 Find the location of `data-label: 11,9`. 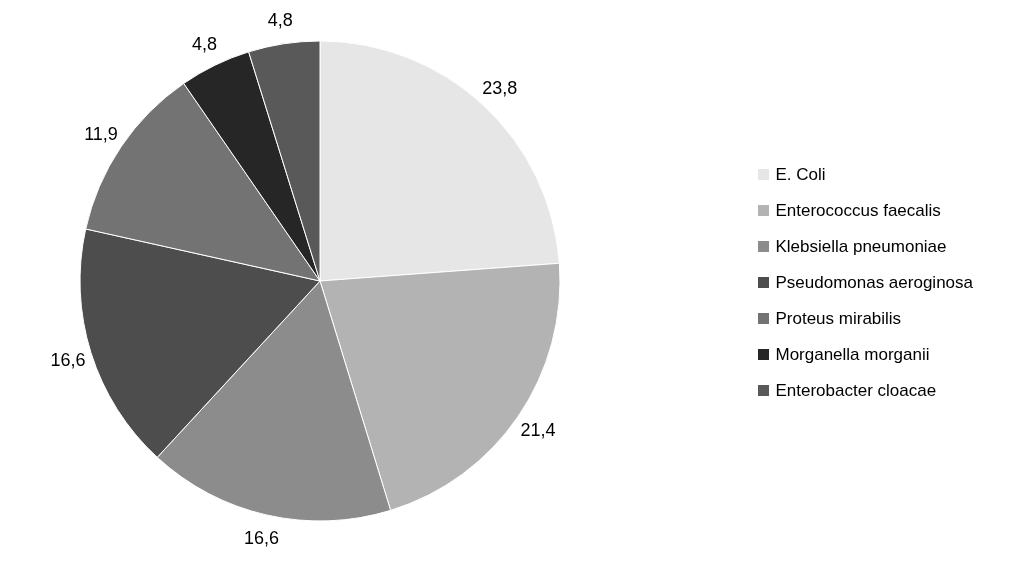

data-label: 11,9 is located at coordinates (101, 133).